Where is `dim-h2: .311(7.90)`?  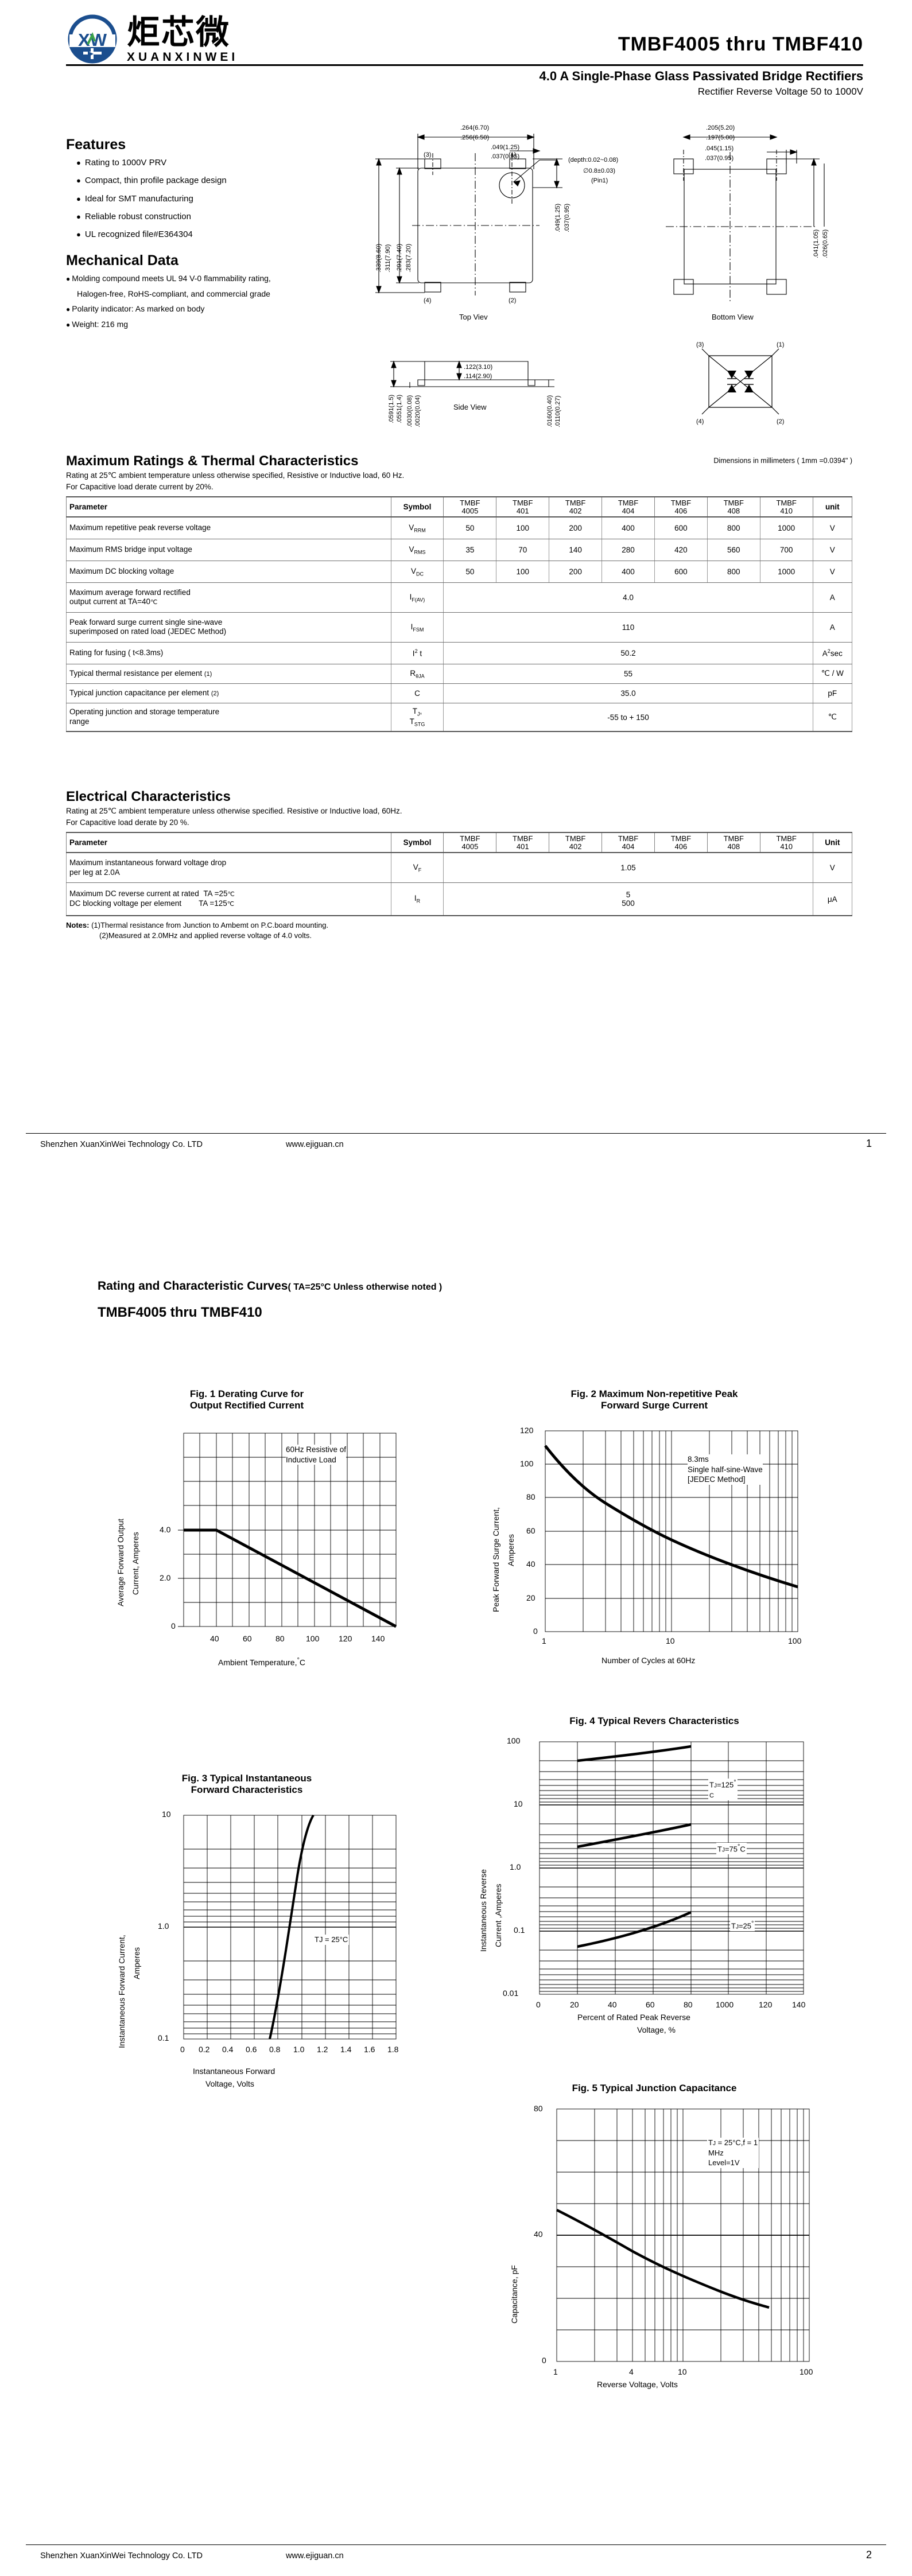
dim-h2: .311(7.90) is located at coordinates (388, 258).